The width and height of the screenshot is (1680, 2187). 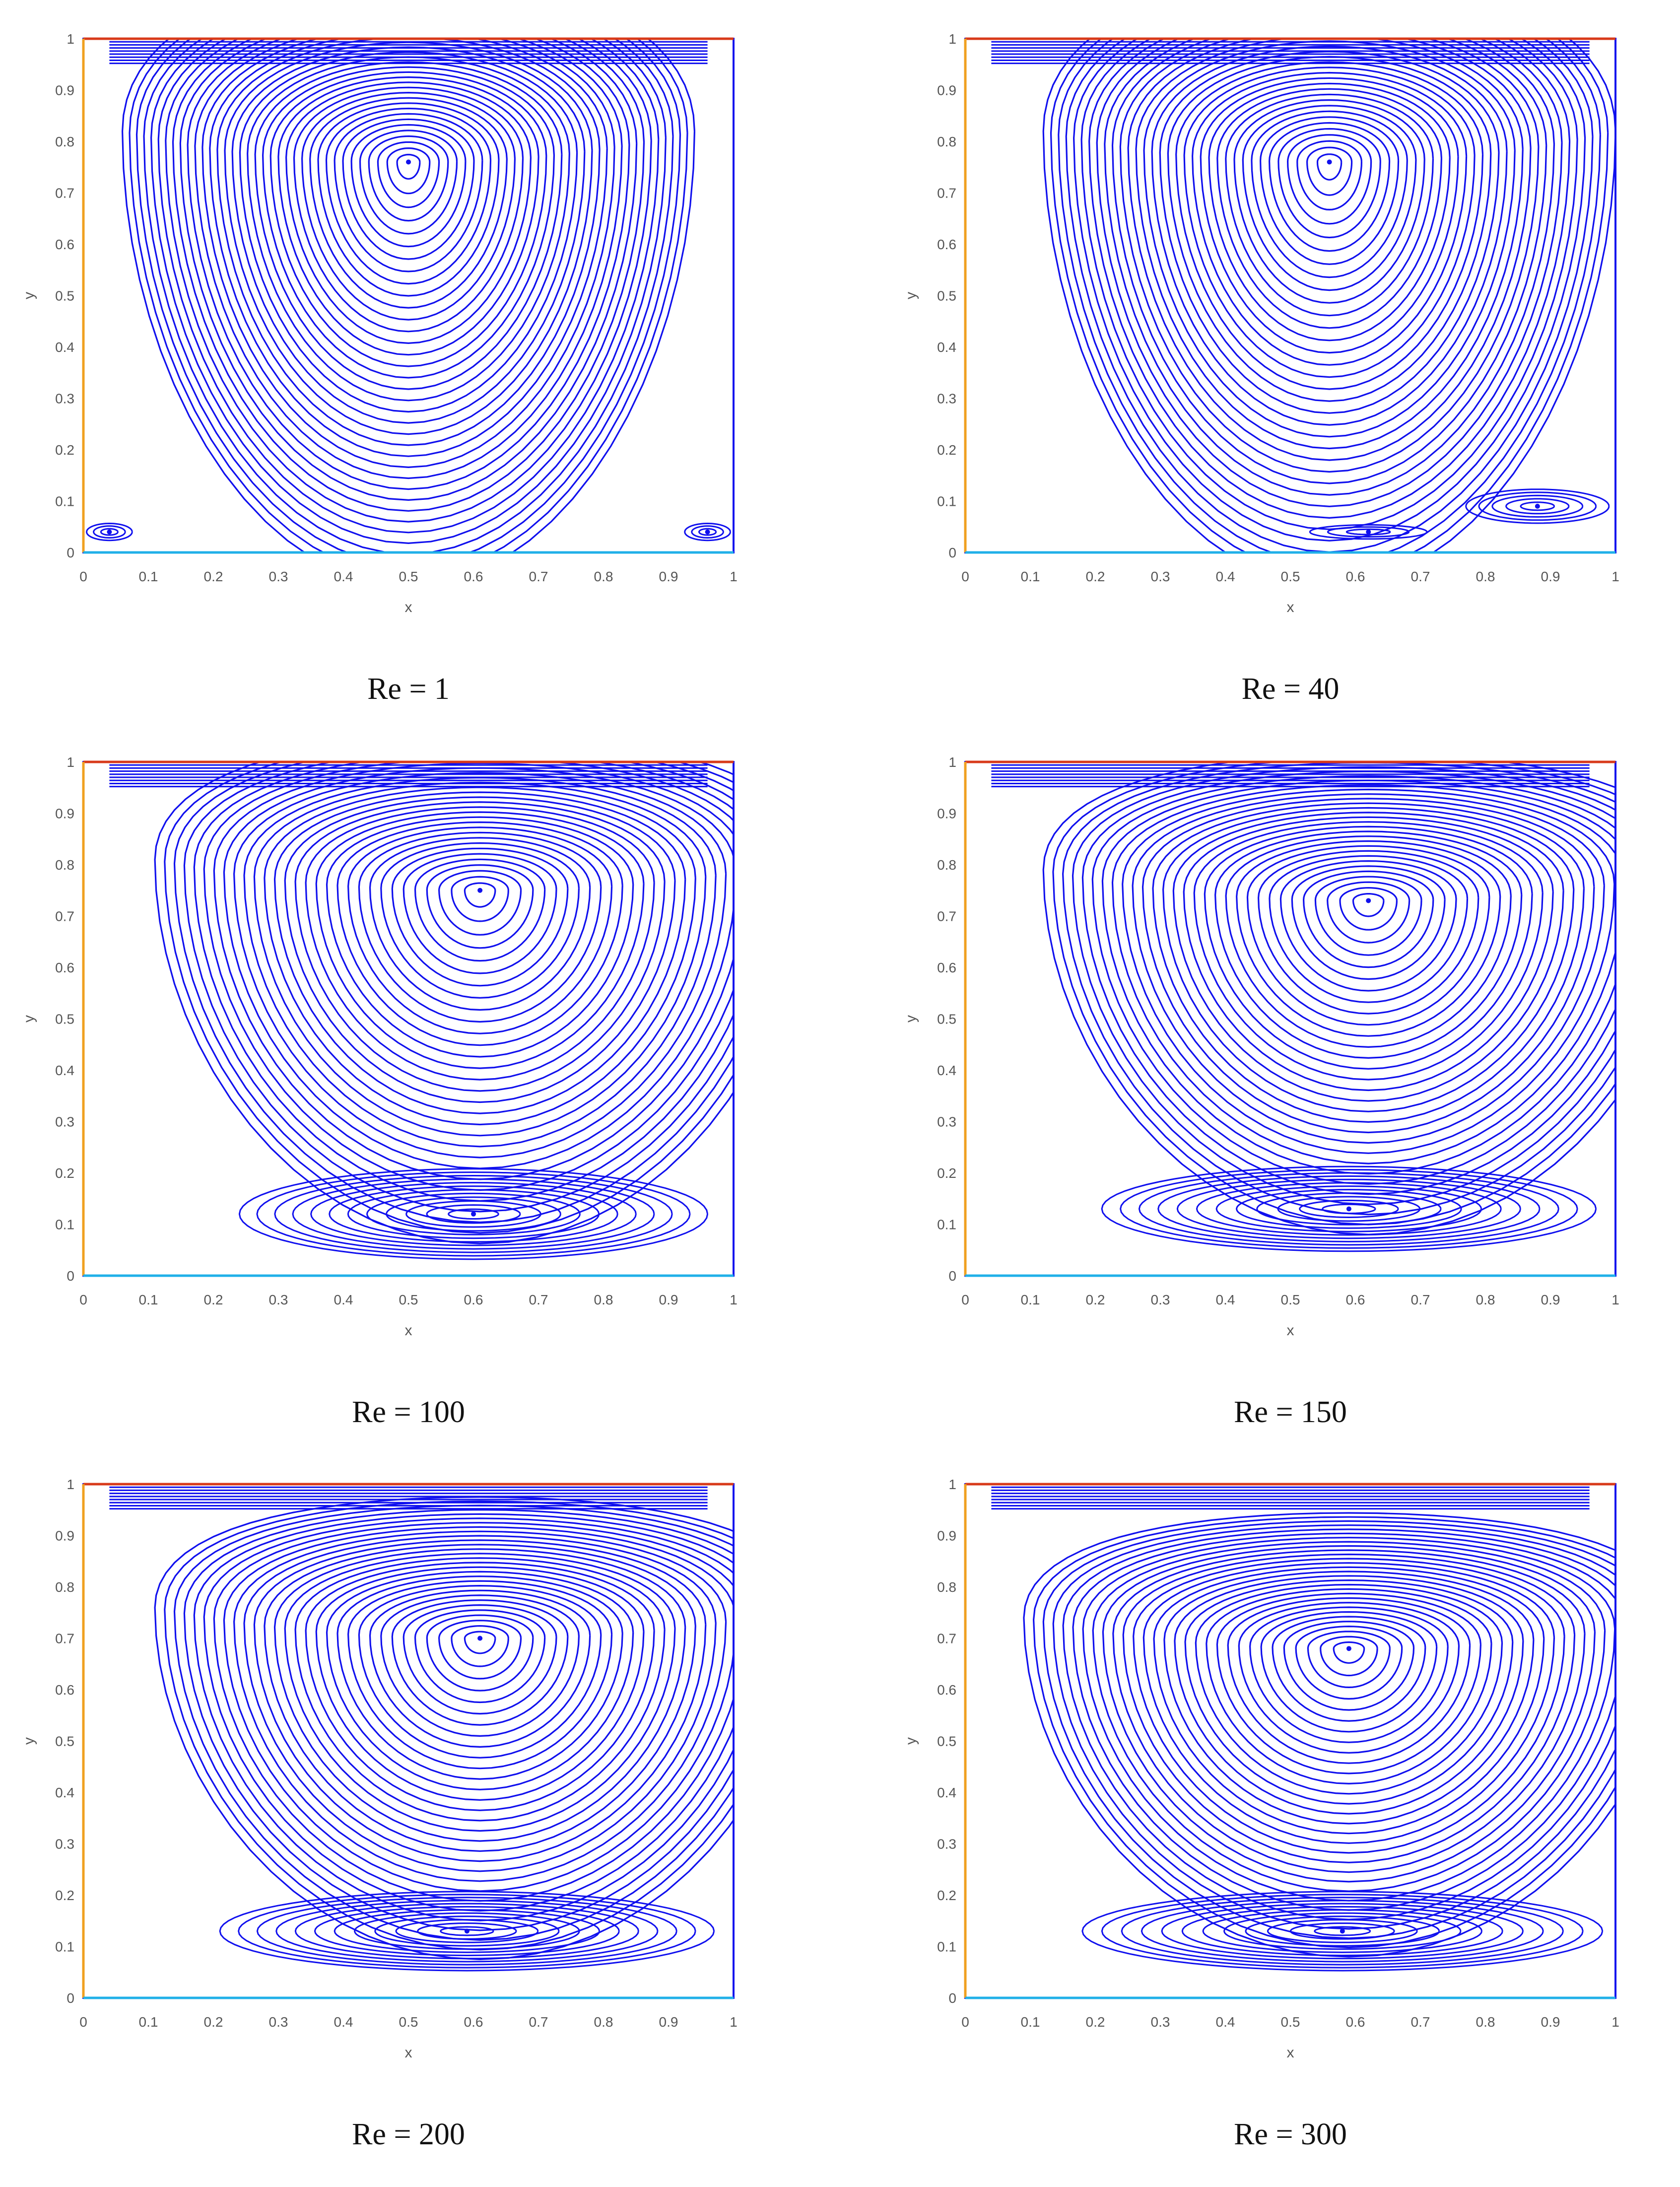 What do you see at coordinates (1486, 2022) in the screenshot?
I see `x-tick-label: 0.8` at bounding box center [1486, 2022].